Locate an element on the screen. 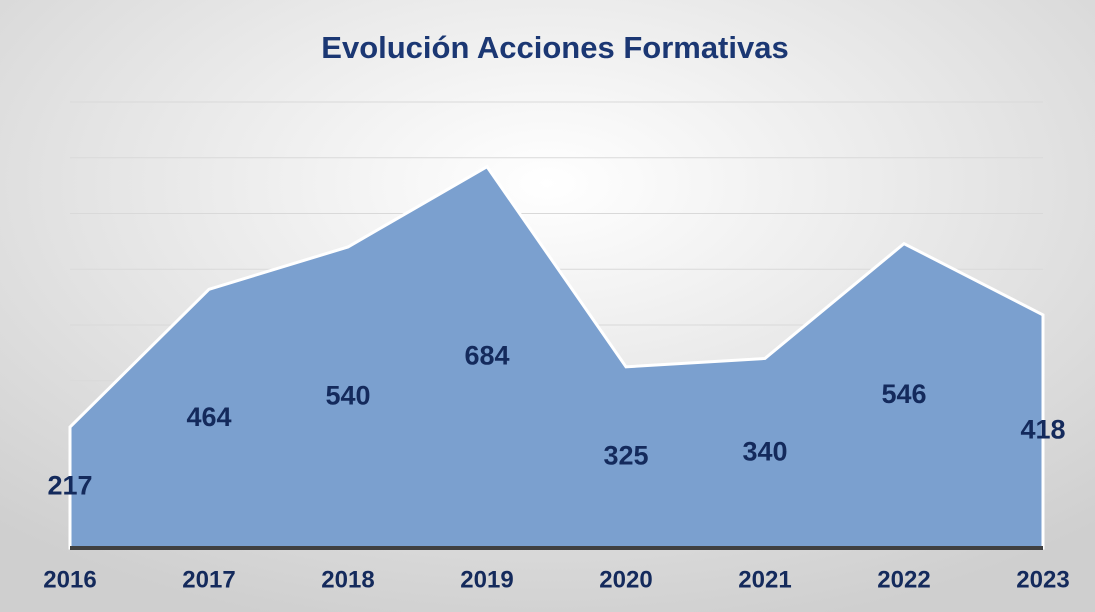  x-tick-label: 2019 is located at coordinates (486, 579).